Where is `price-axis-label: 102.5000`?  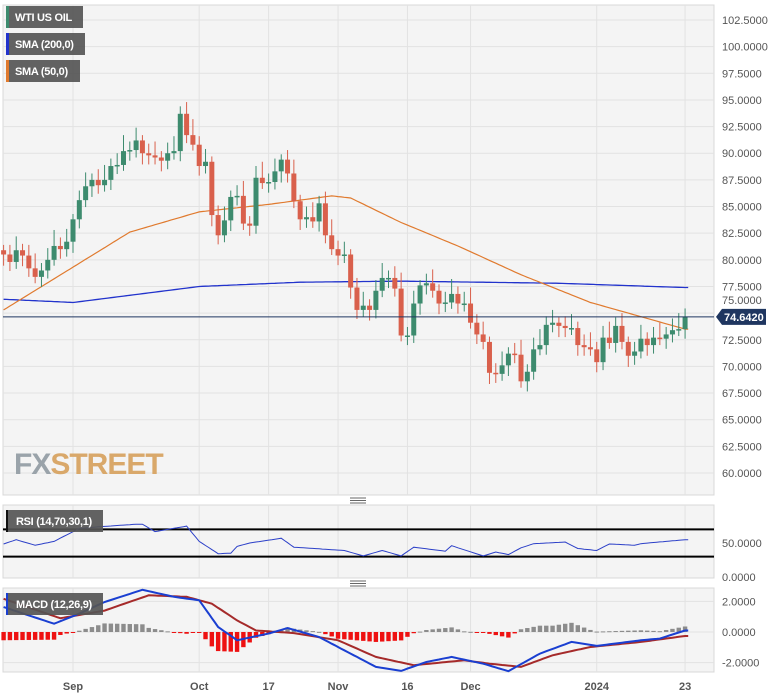
price-axis-label: 102.5000 is located at coordinates (745, 21).